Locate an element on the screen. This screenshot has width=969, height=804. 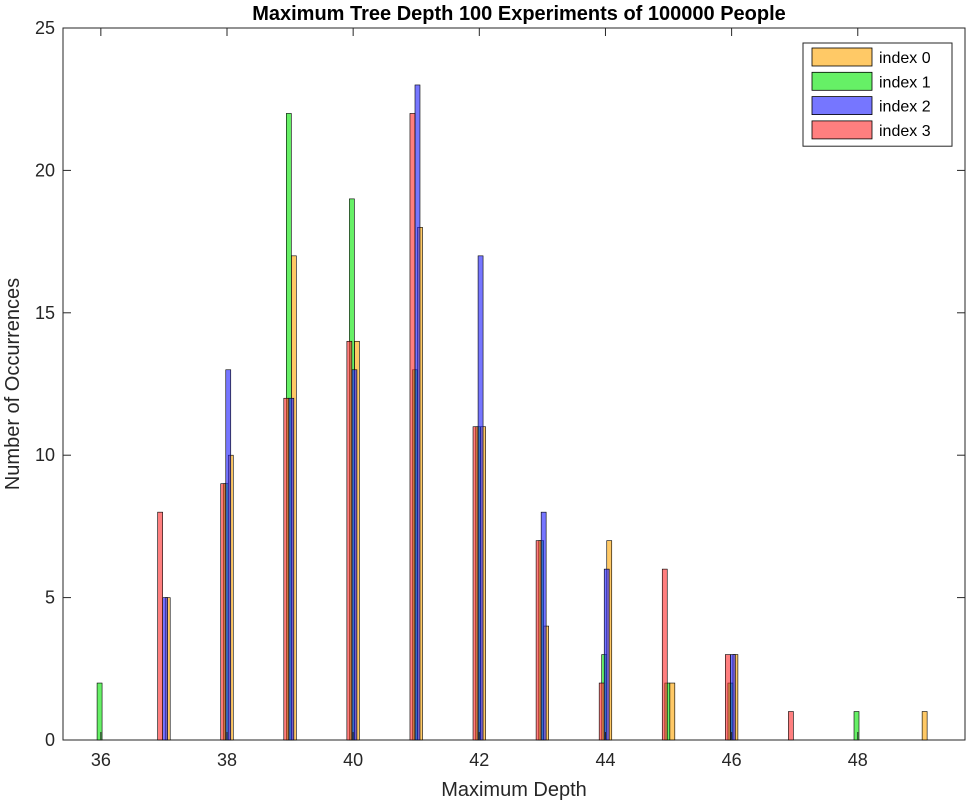
legend-label: index 1 is located at coordinates (905, 82).